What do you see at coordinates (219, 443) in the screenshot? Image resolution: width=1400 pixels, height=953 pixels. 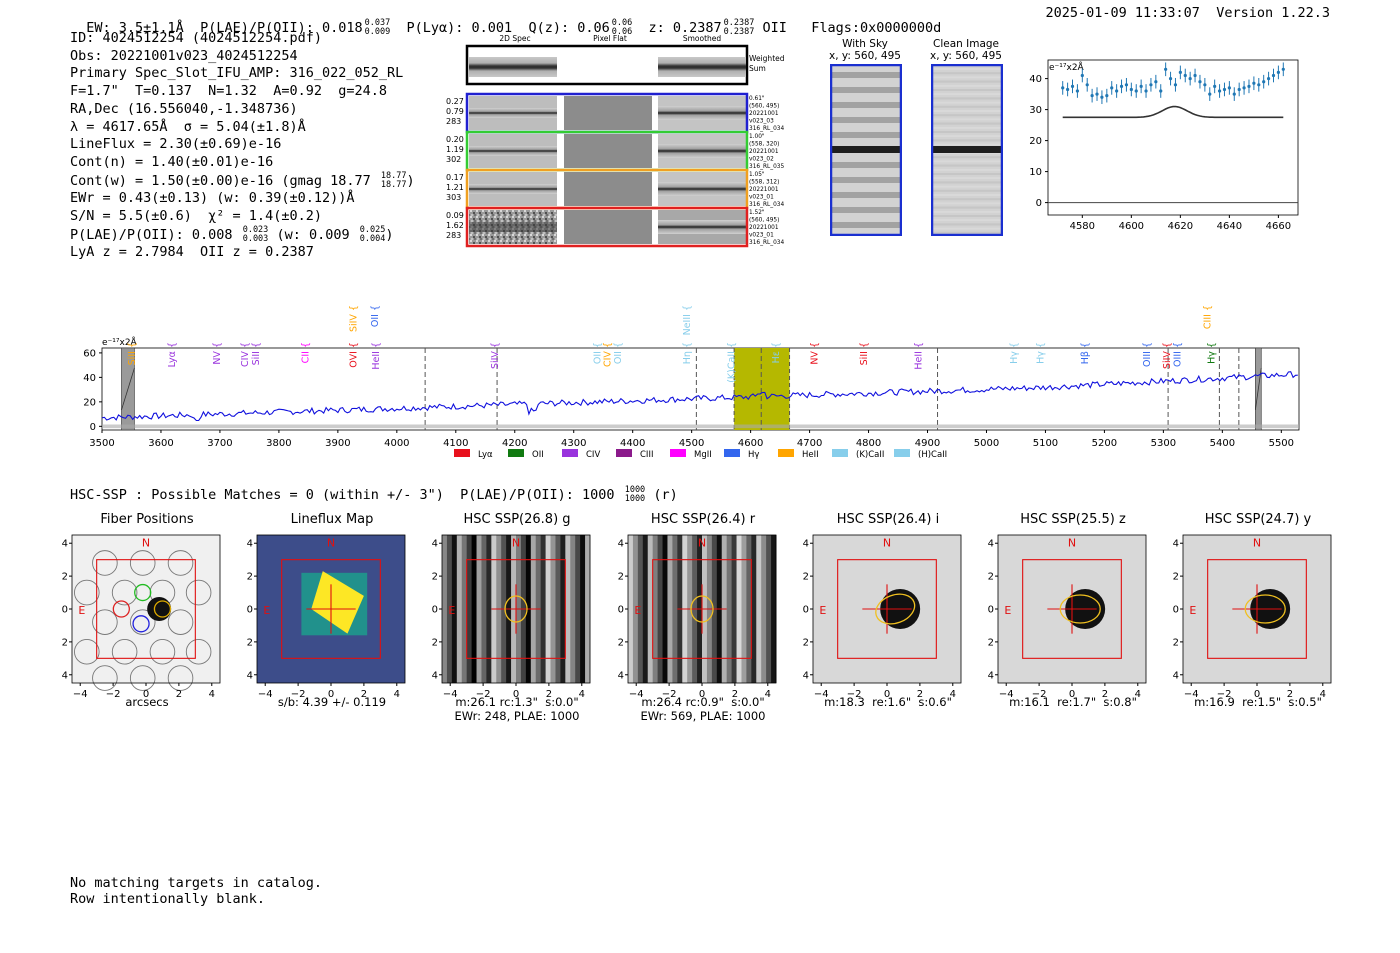 I see `full-x-tick-label: 3700` at bounding box center [219, 443].